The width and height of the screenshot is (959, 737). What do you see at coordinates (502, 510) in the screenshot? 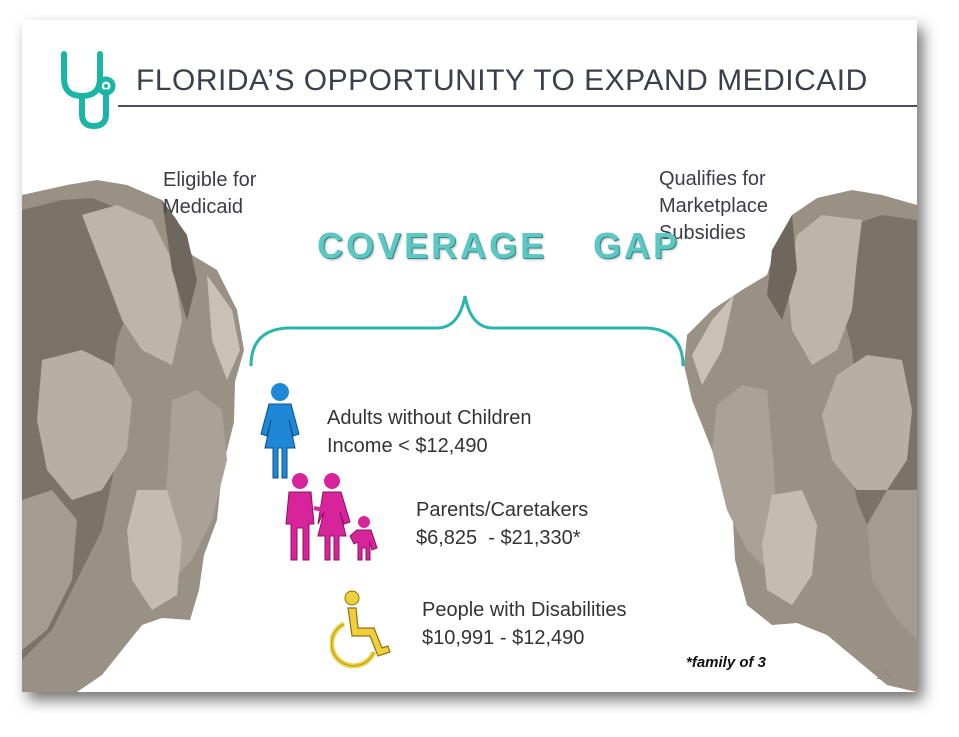
I see `parents-group-title: Parents/Caretakers` at bounding box center [502, 510].